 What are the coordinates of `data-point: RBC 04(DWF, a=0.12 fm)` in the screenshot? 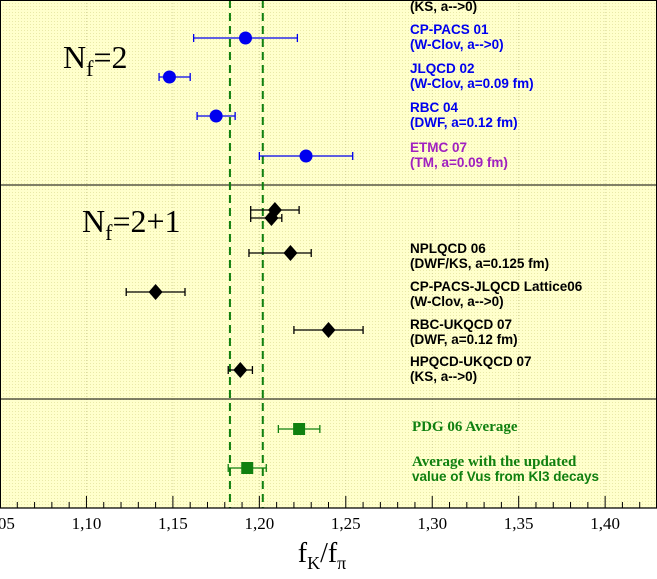 It's located at (357, 115).